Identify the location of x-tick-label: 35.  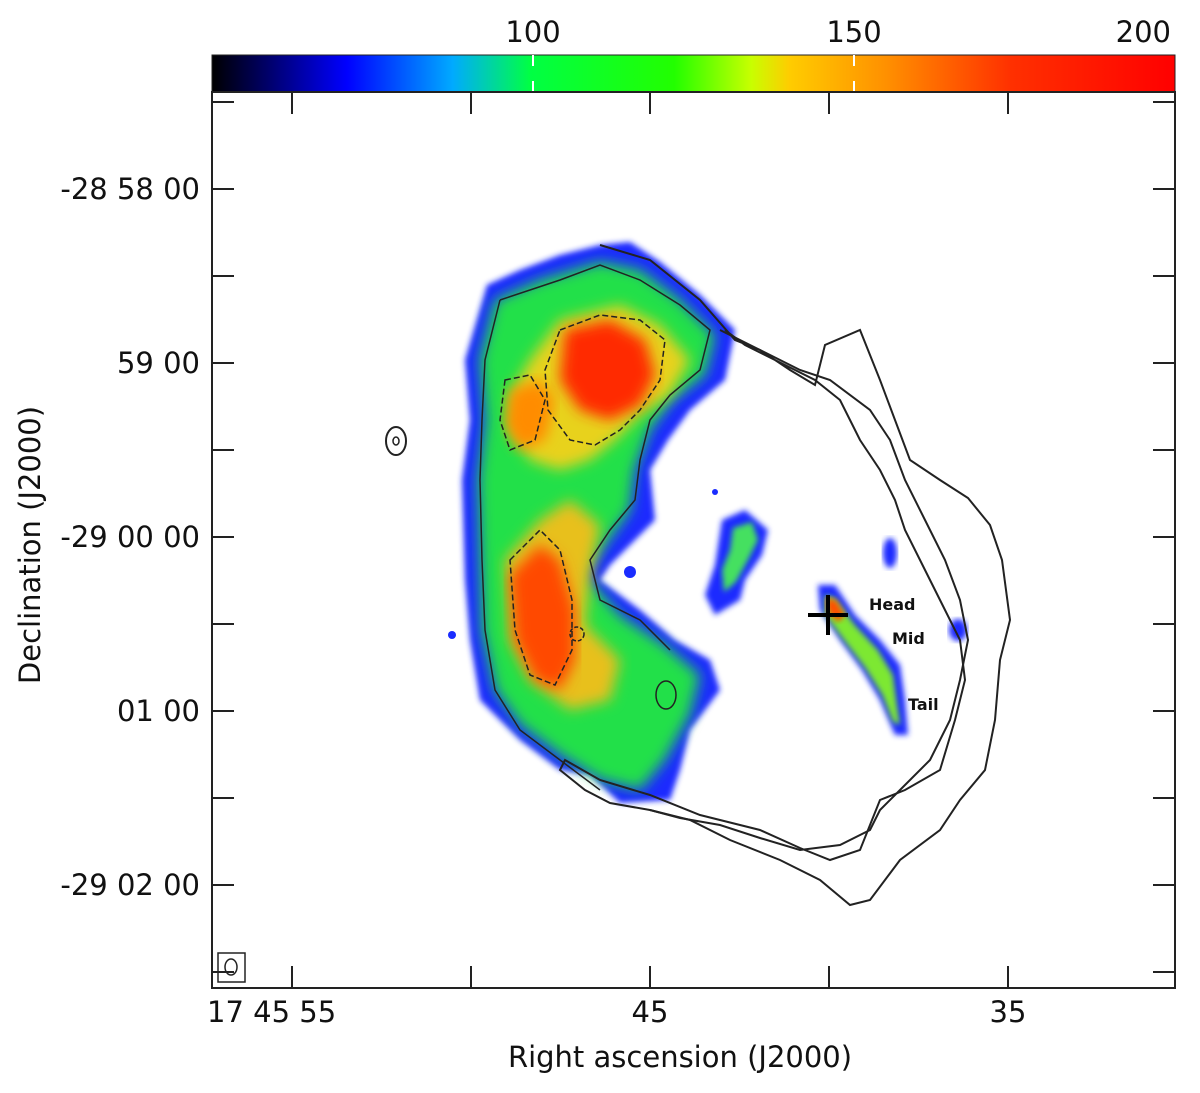
(1008, 1012).